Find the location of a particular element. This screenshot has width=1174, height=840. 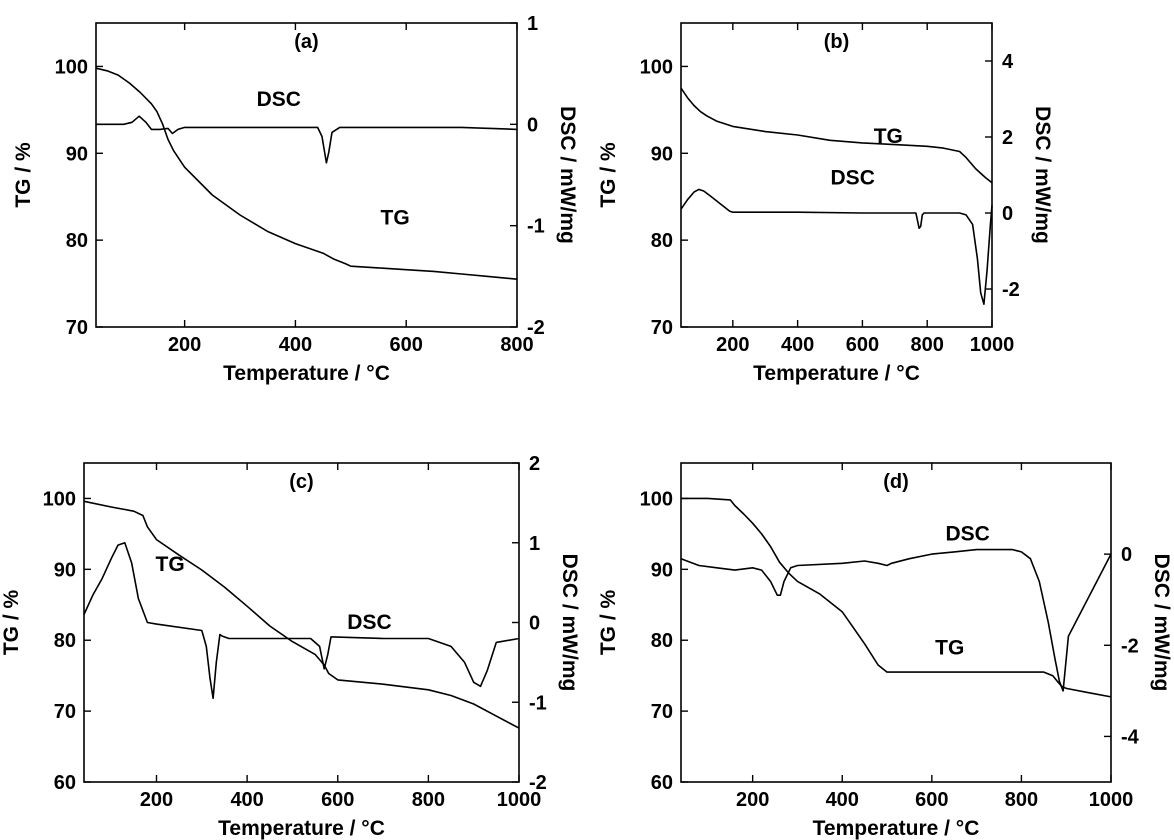

y-left-axis-title-c: TG / % is located at coordinates (11, 623).